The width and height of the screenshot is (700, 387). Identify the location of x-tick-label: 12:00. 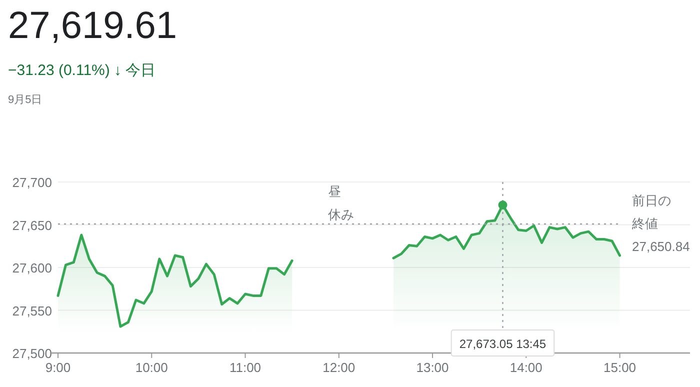
(339, 367).